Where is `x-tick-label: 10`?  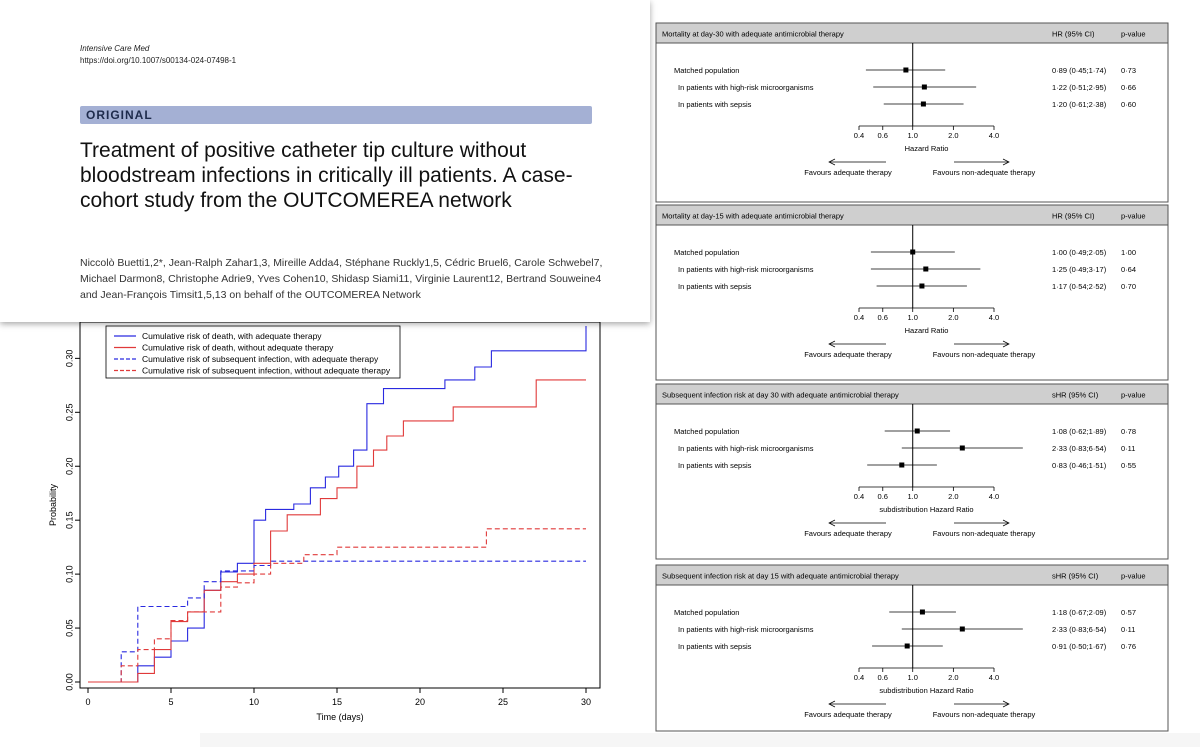 x-tick-label: 10 is located at coordinates (254, 702).